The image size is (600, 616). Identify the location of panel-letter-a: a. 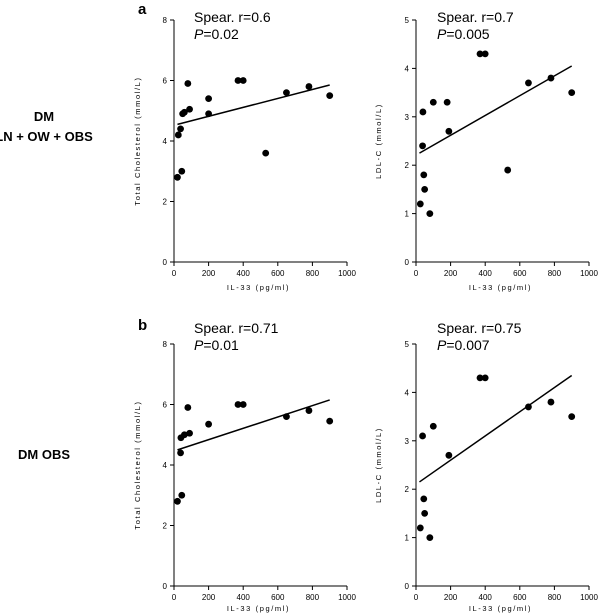
(142, 9).